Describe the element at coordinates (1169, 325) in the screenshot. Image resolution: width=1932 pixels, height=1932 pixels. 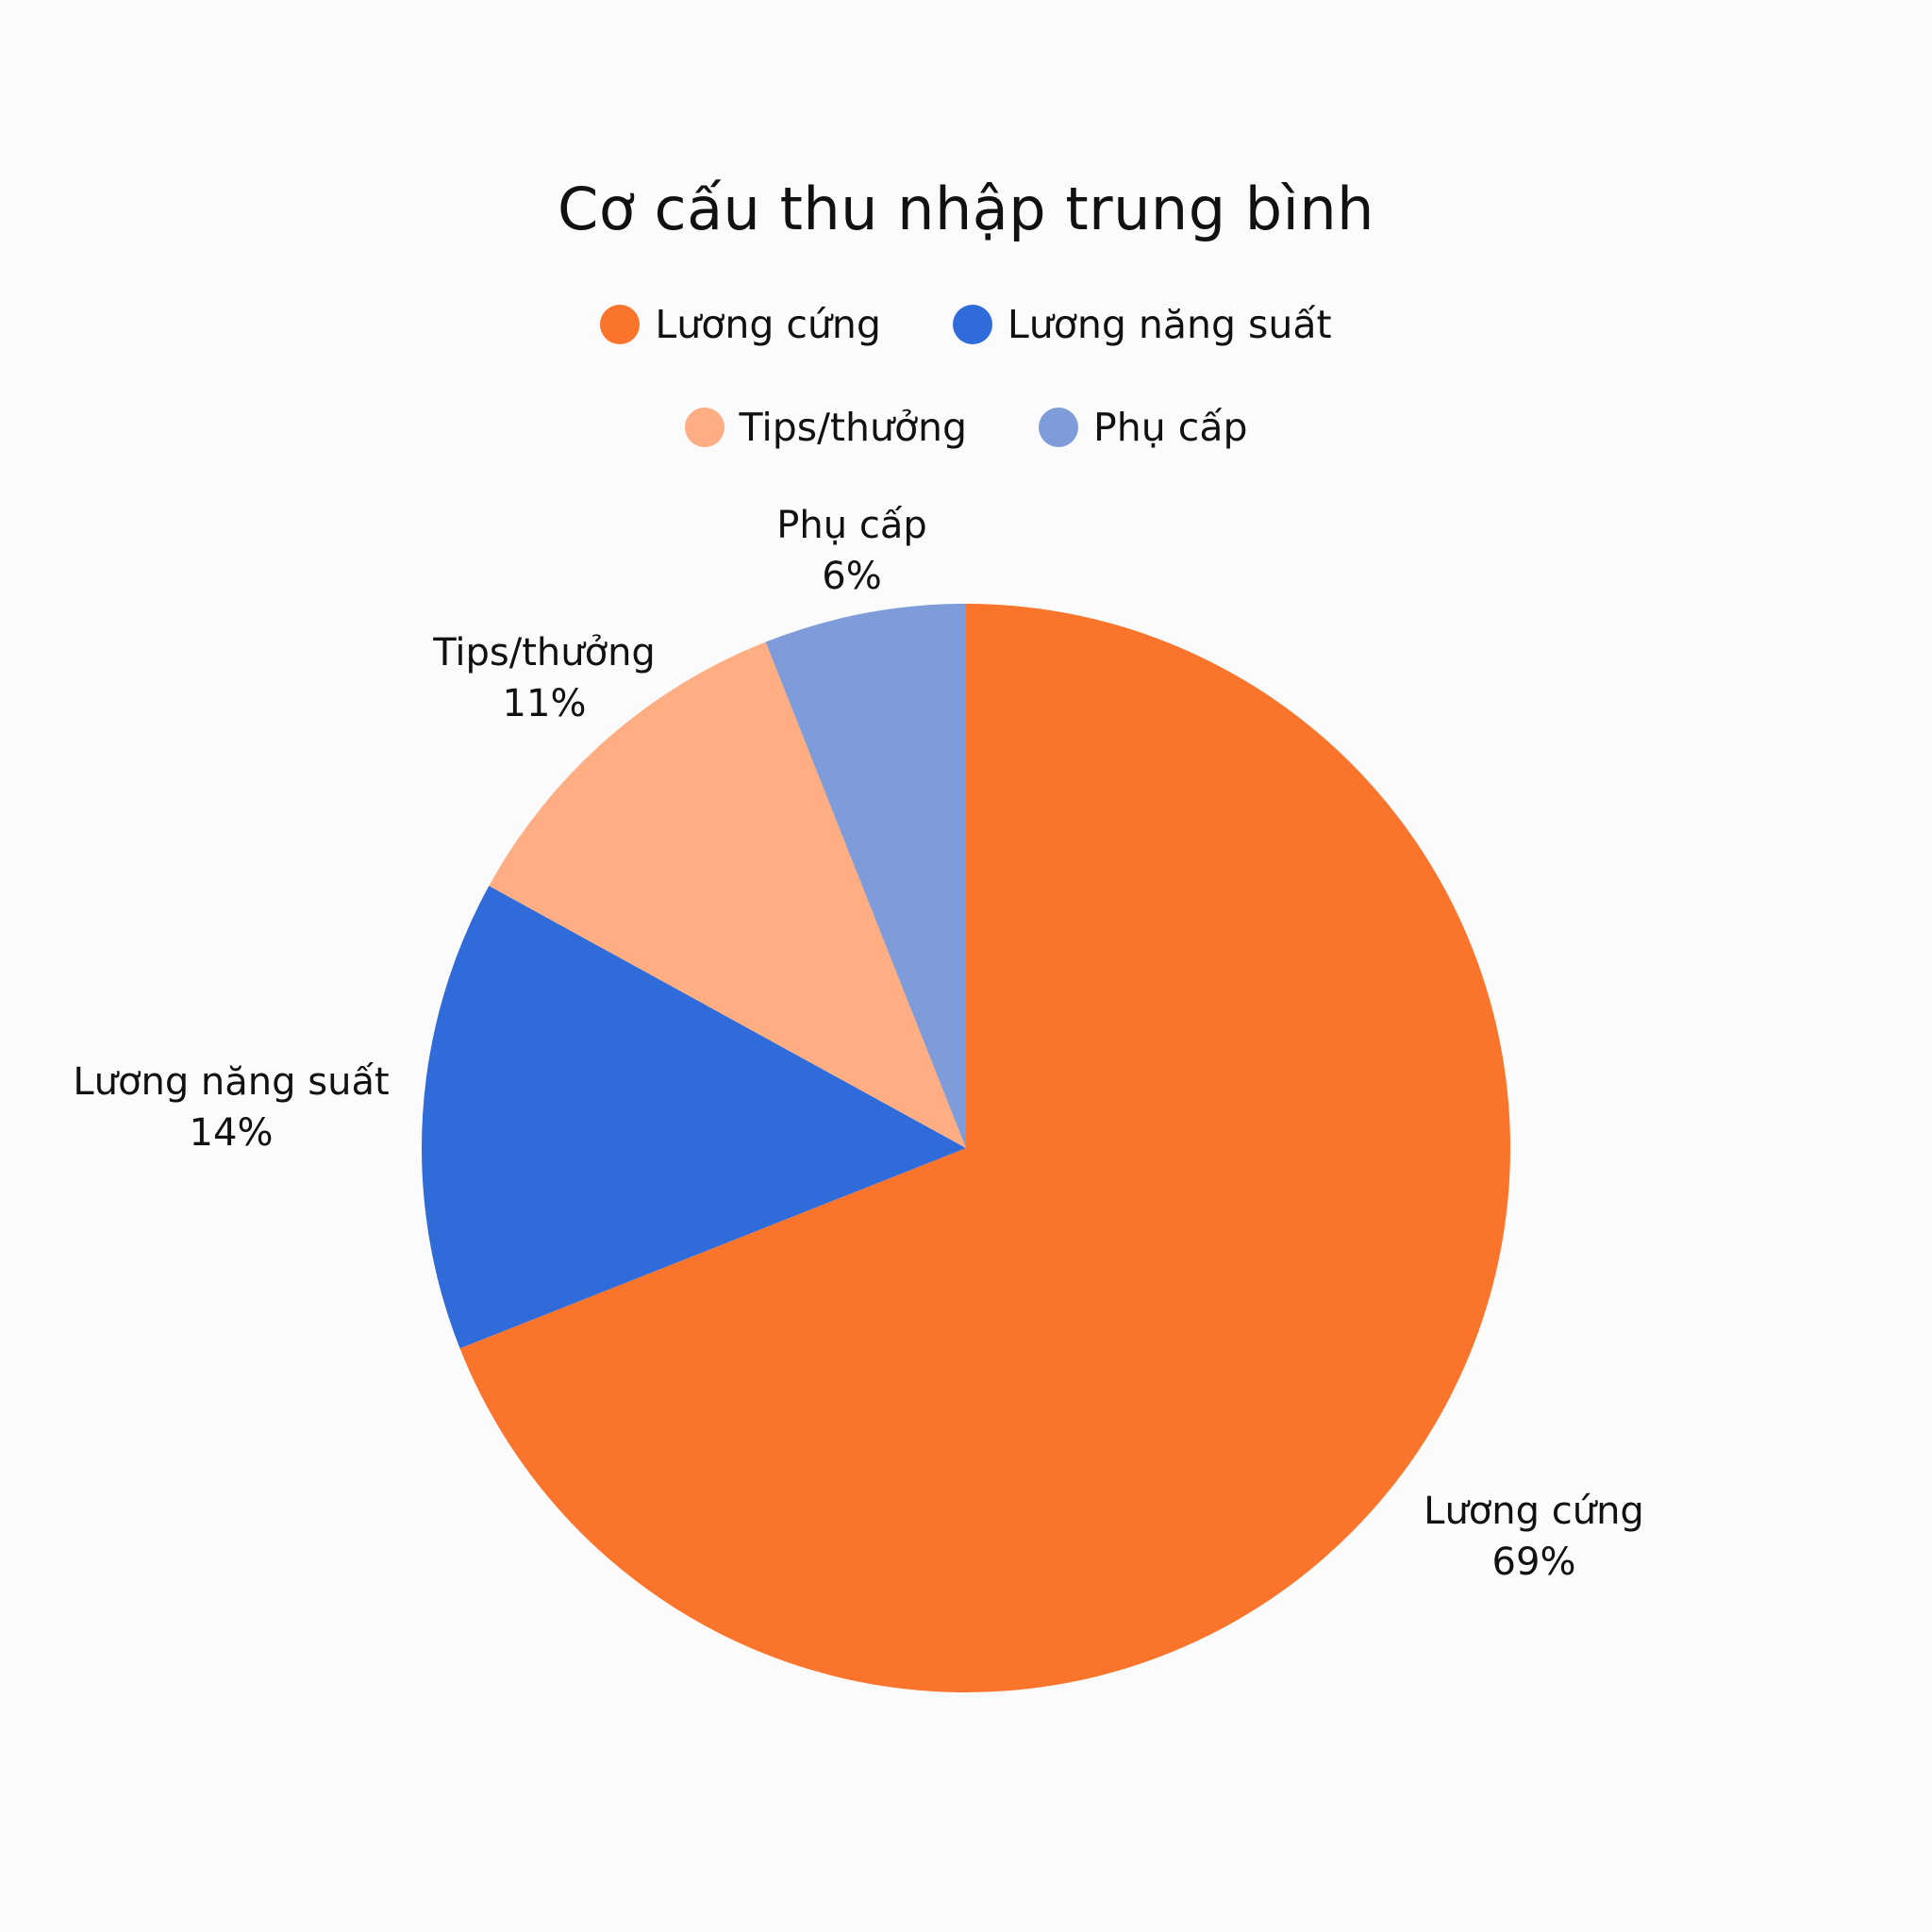
I see `legend-label: Lương năng suất` at that location.